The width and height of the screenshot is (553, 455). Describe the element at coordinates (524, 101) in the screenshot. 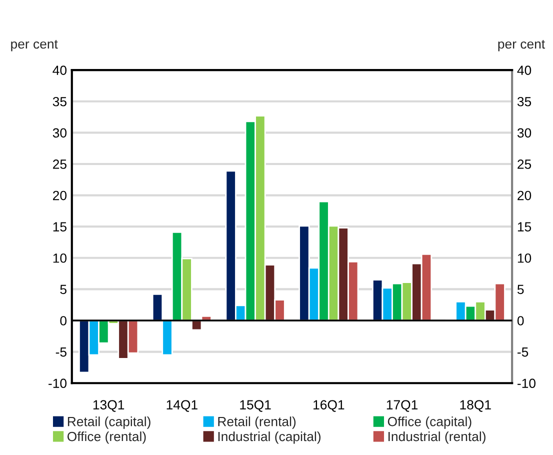

I see `y2-tick-label: 35` at that location.